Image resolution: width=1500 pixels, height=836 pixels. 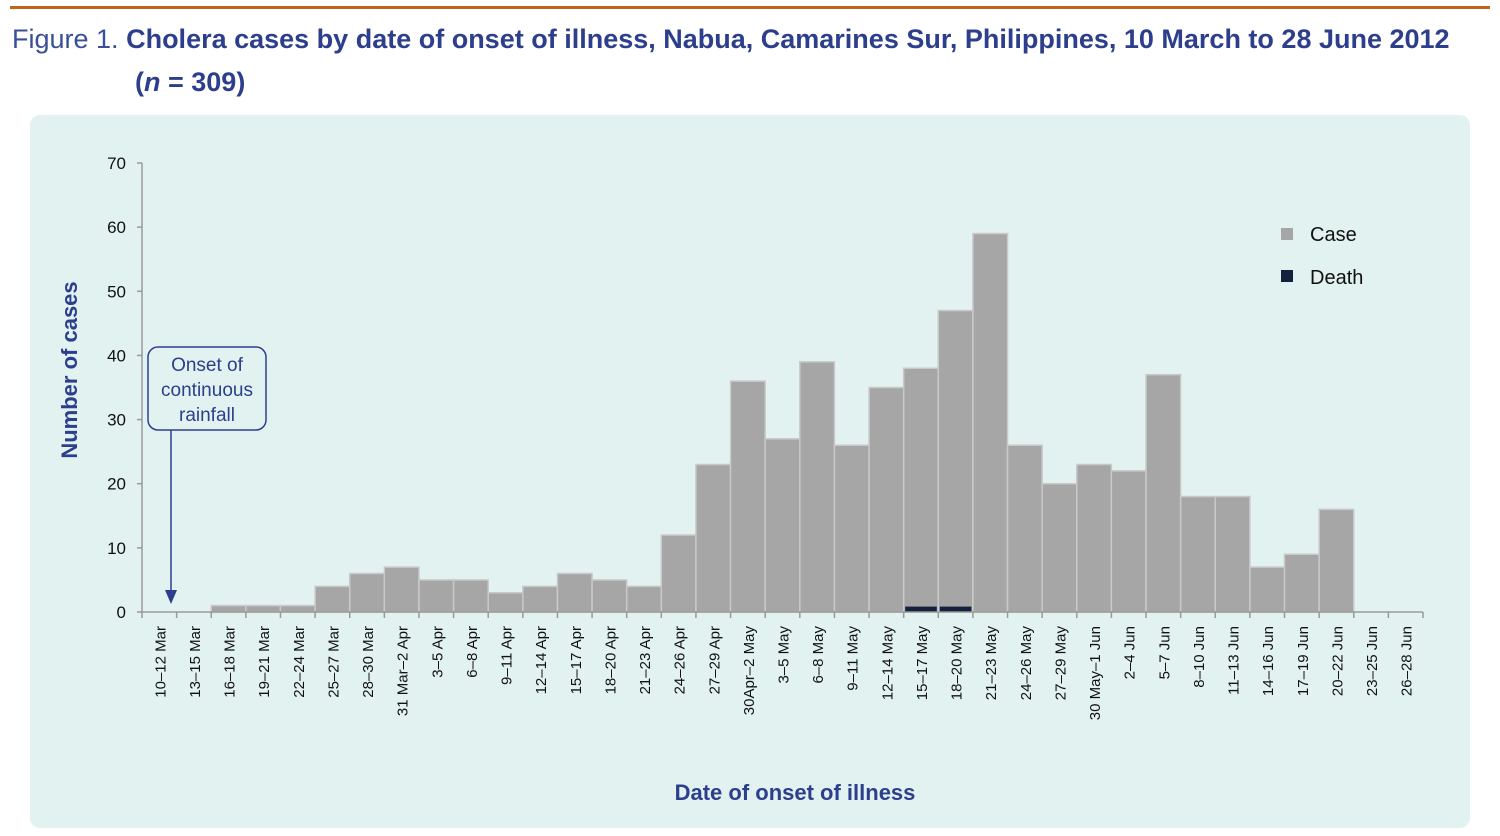 What do you see at coordinates (207, 475) in the screenshot?
I see `rainfall-annotation: Onset of continuous rainfall` at bounding box center [207, 475].